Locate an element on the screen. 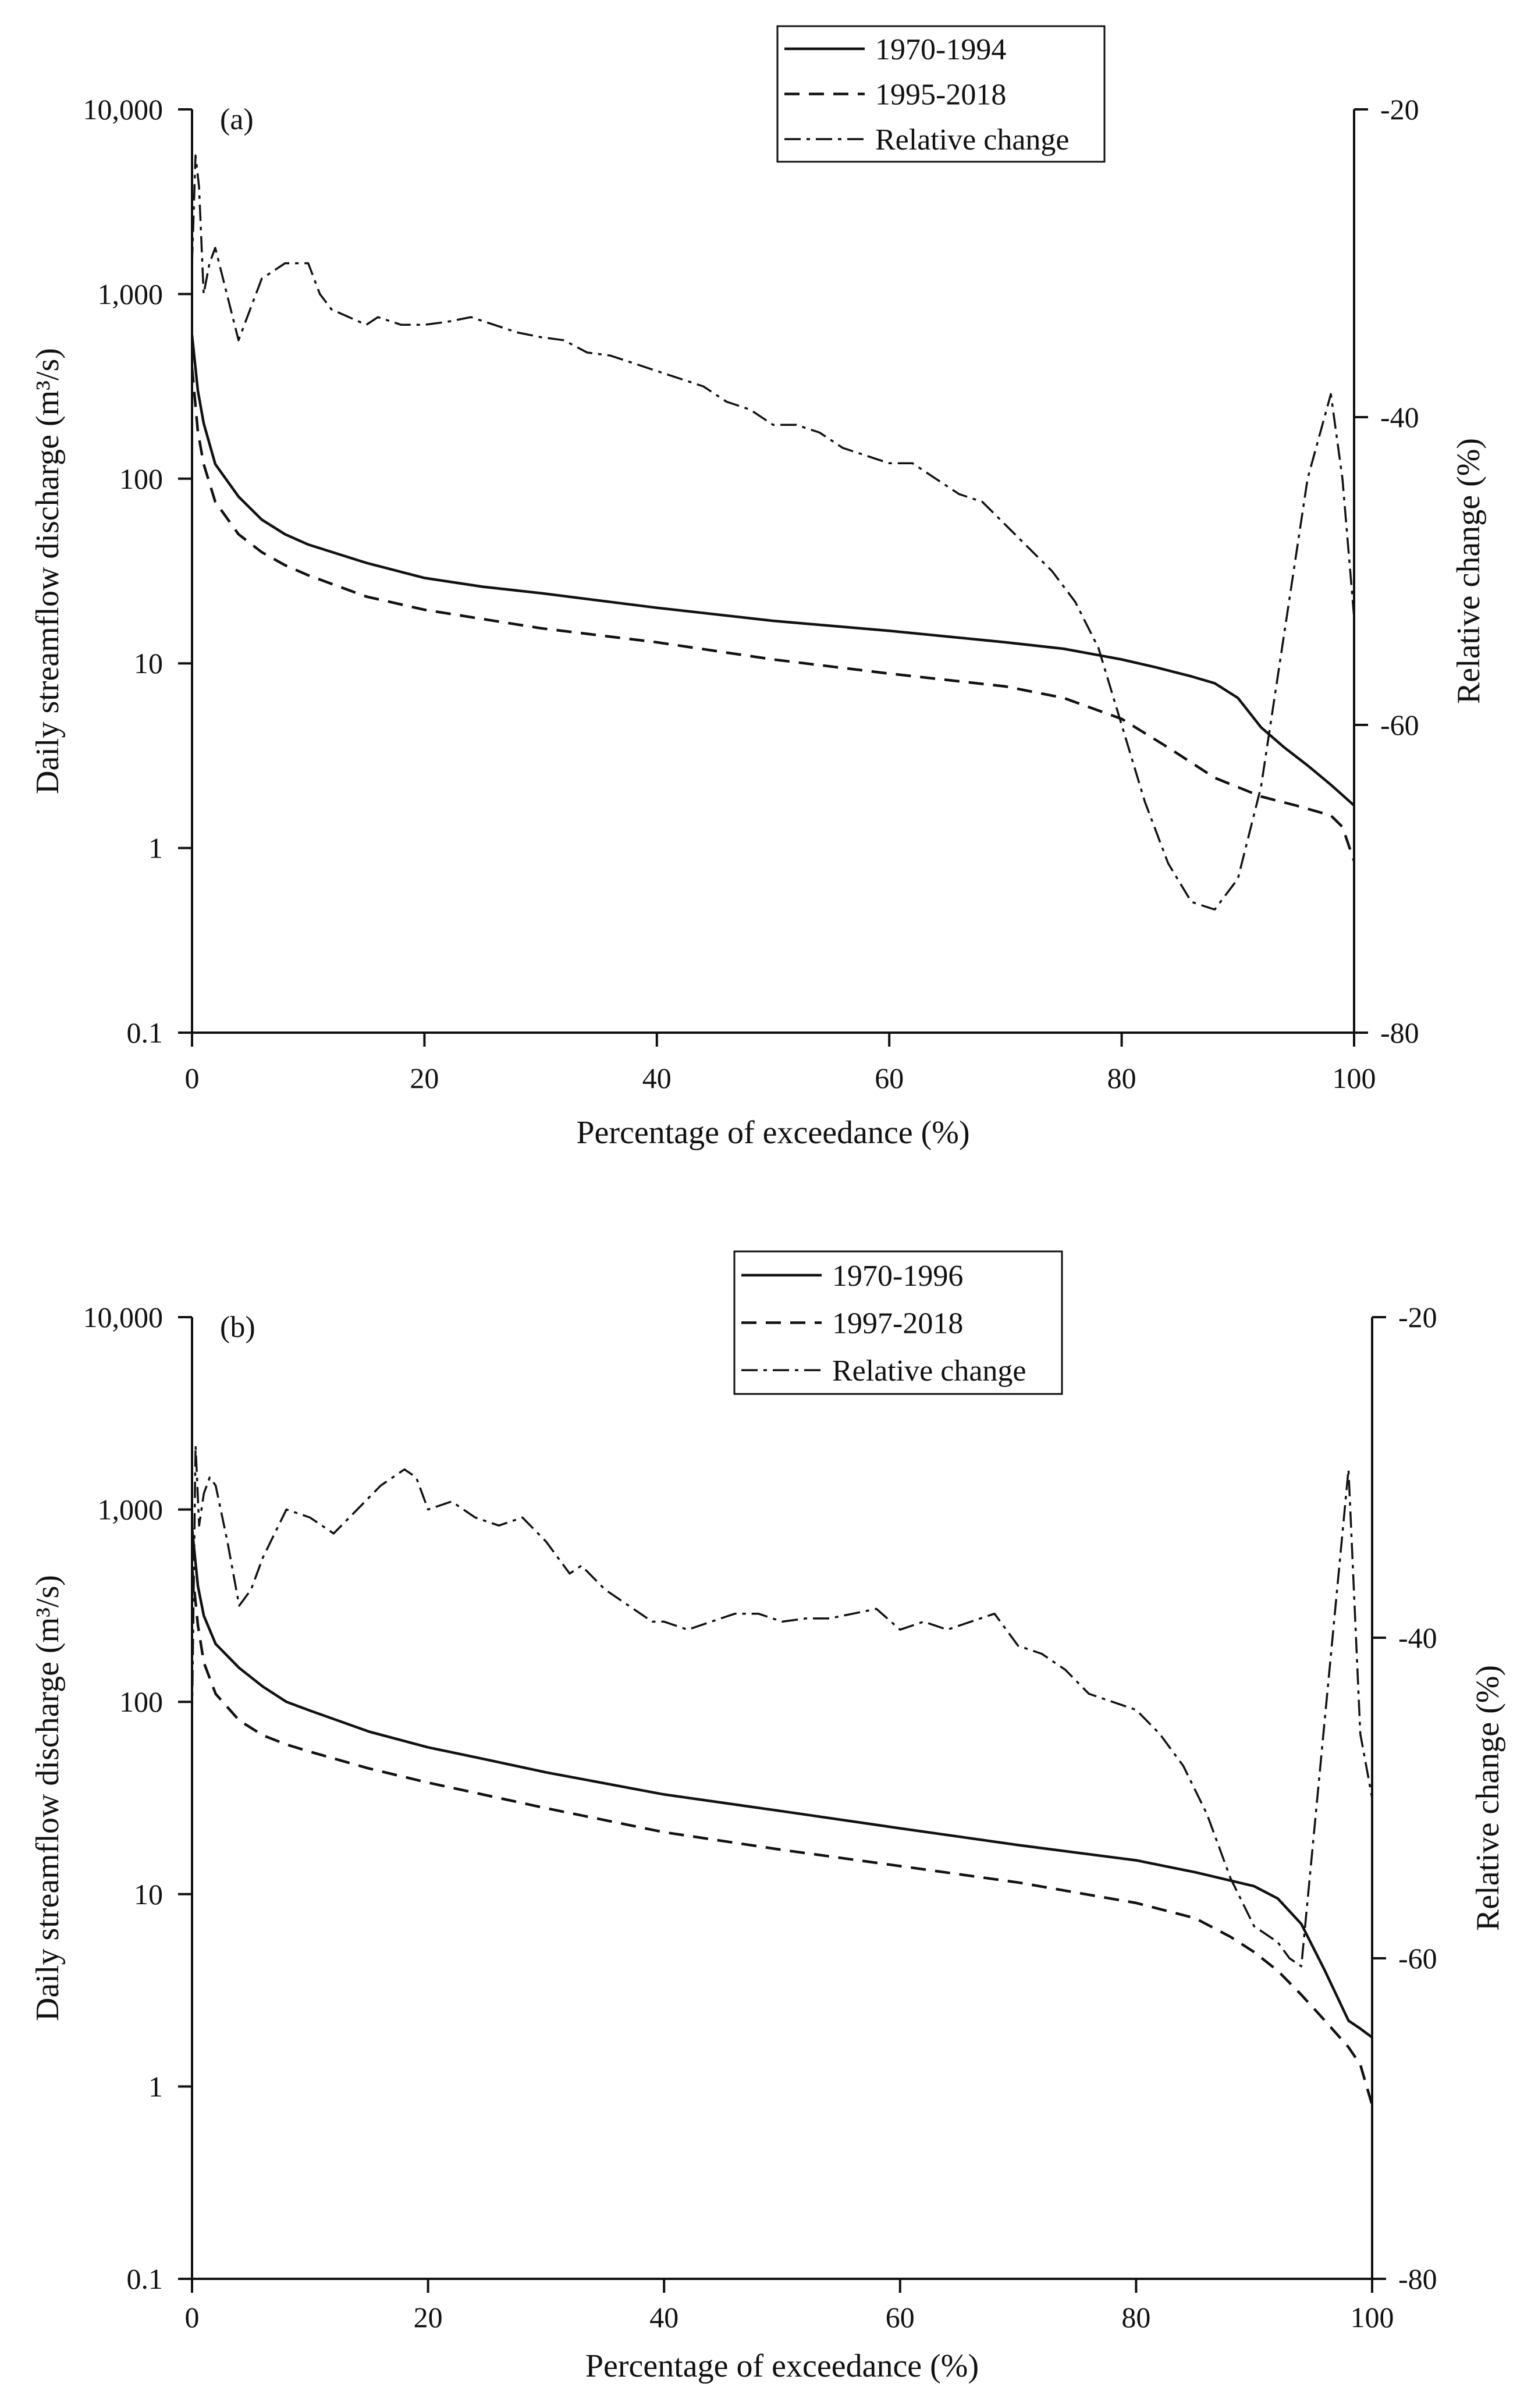 Image resolution: width=1524 pixels, height=2408 pixels. panel-label: (b) is located at coordinates (238, 1327).